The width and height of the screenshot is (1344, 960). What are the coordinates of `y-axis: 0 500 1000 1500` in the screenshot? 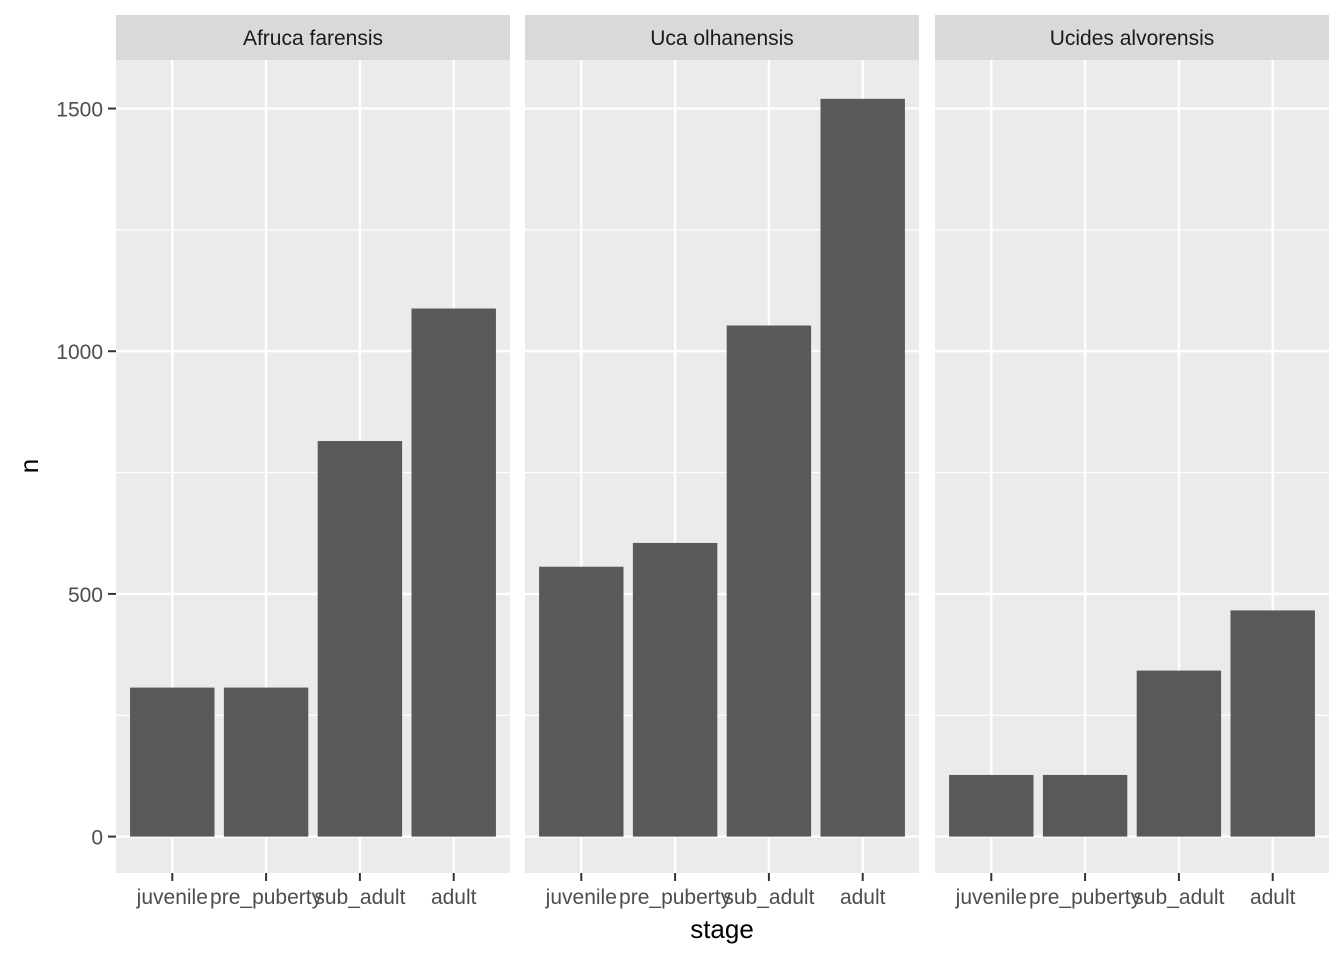 It's located at (86, 474).